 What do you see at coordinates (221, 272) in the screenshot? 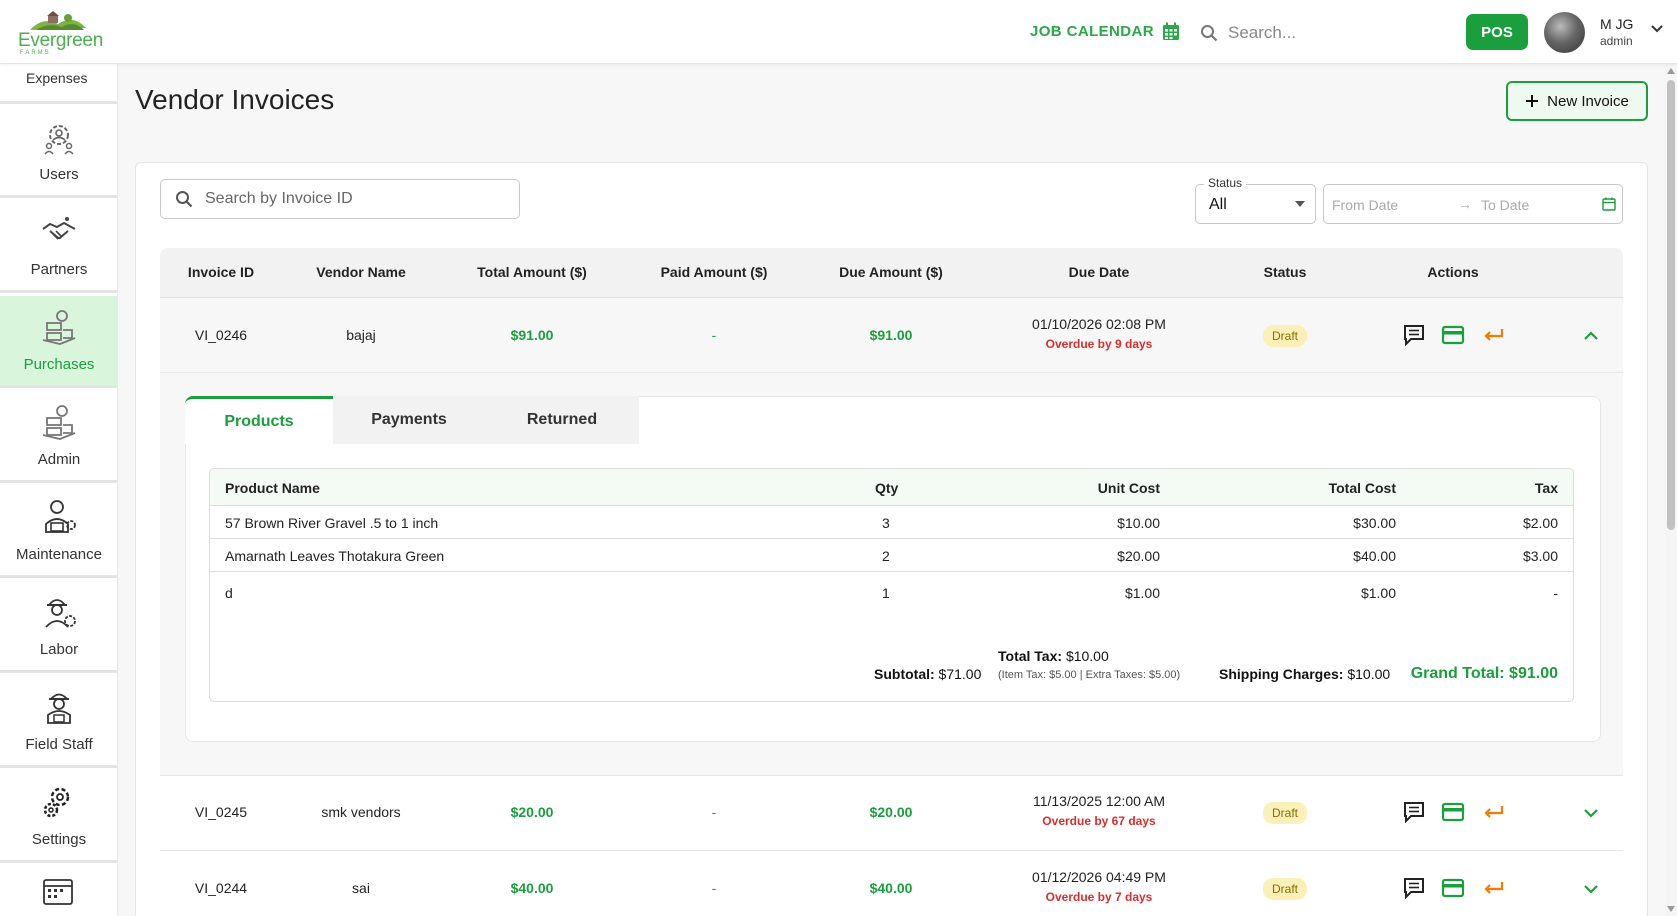
I see `col-invoice-id: Invoice ID` at bounding box center [221, 272].